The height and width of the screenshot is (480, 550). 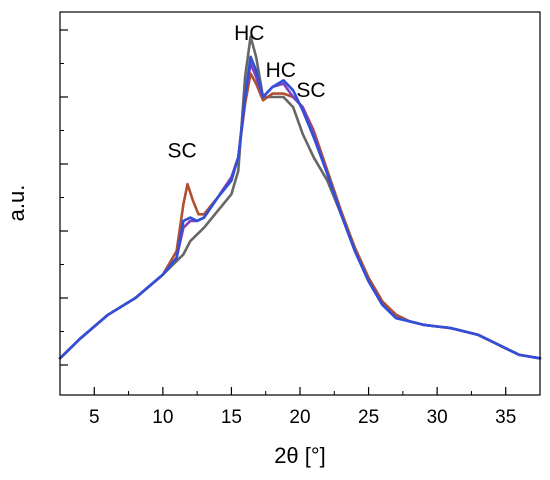 What do you see at coordinates (437, 417) in the screenshot?
I see `x-tick-label: 30` at bounding box center [437, 417].